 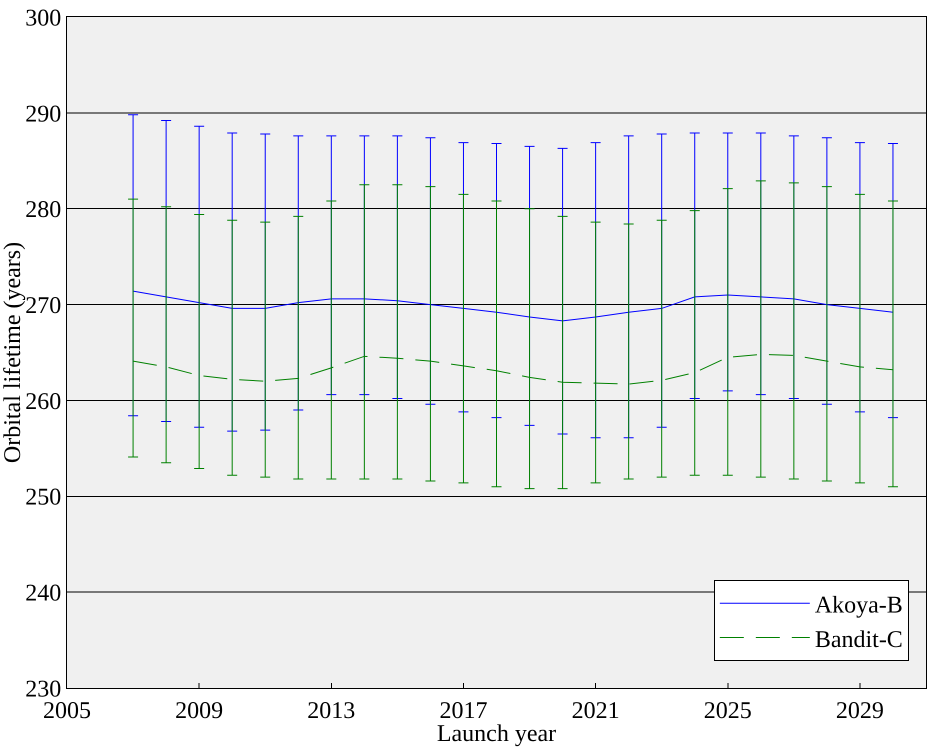 I want to click on y-tick-label: 260, so click(x=43, y=401).